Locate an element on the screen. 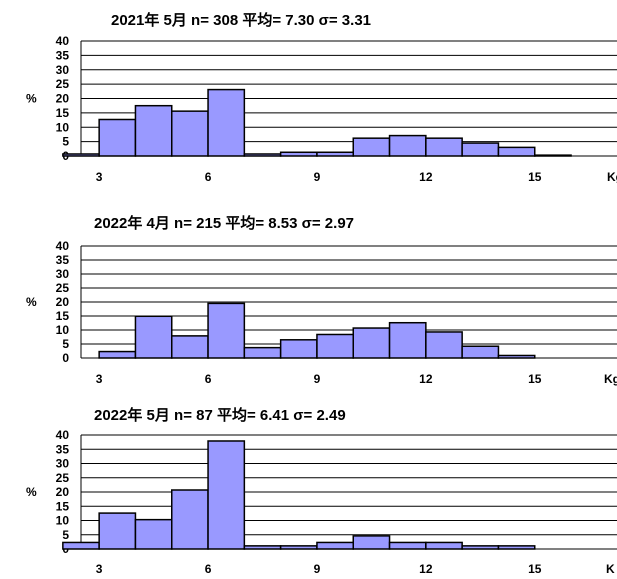 The width and height of the screenshot is (617, 579). panel-title: 2022年 5月 n= 87 平均= 6.41 σ= 2.49 is located at coordinates (220, 415).